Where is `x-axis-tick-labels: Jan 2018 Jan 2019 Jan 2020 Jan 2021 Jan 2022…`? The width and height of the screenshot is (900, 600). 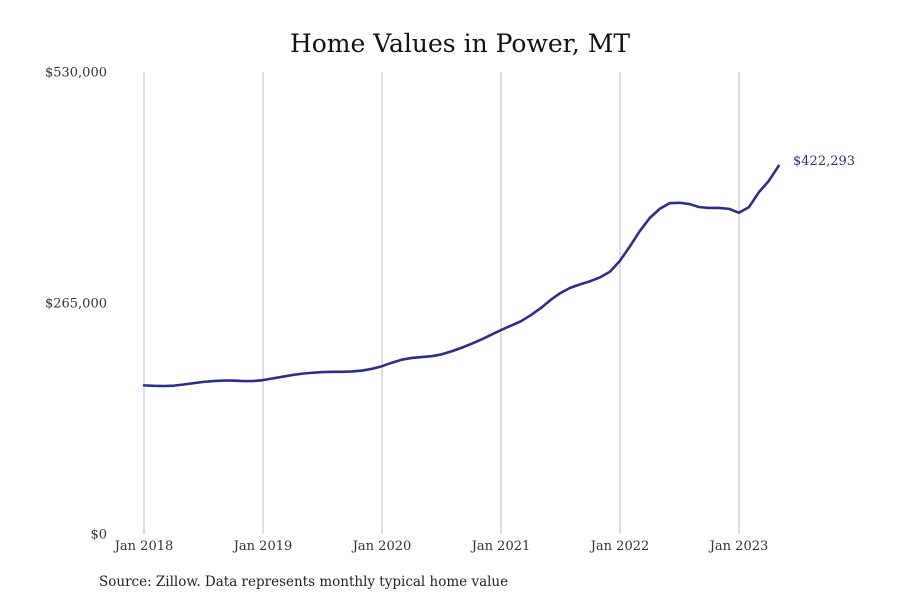
x-axis-tick-labels: Jan 2018 Jan 2019 Jan 2020 Jan 2021 Jan 2022… is located at coordinates (441, 546).